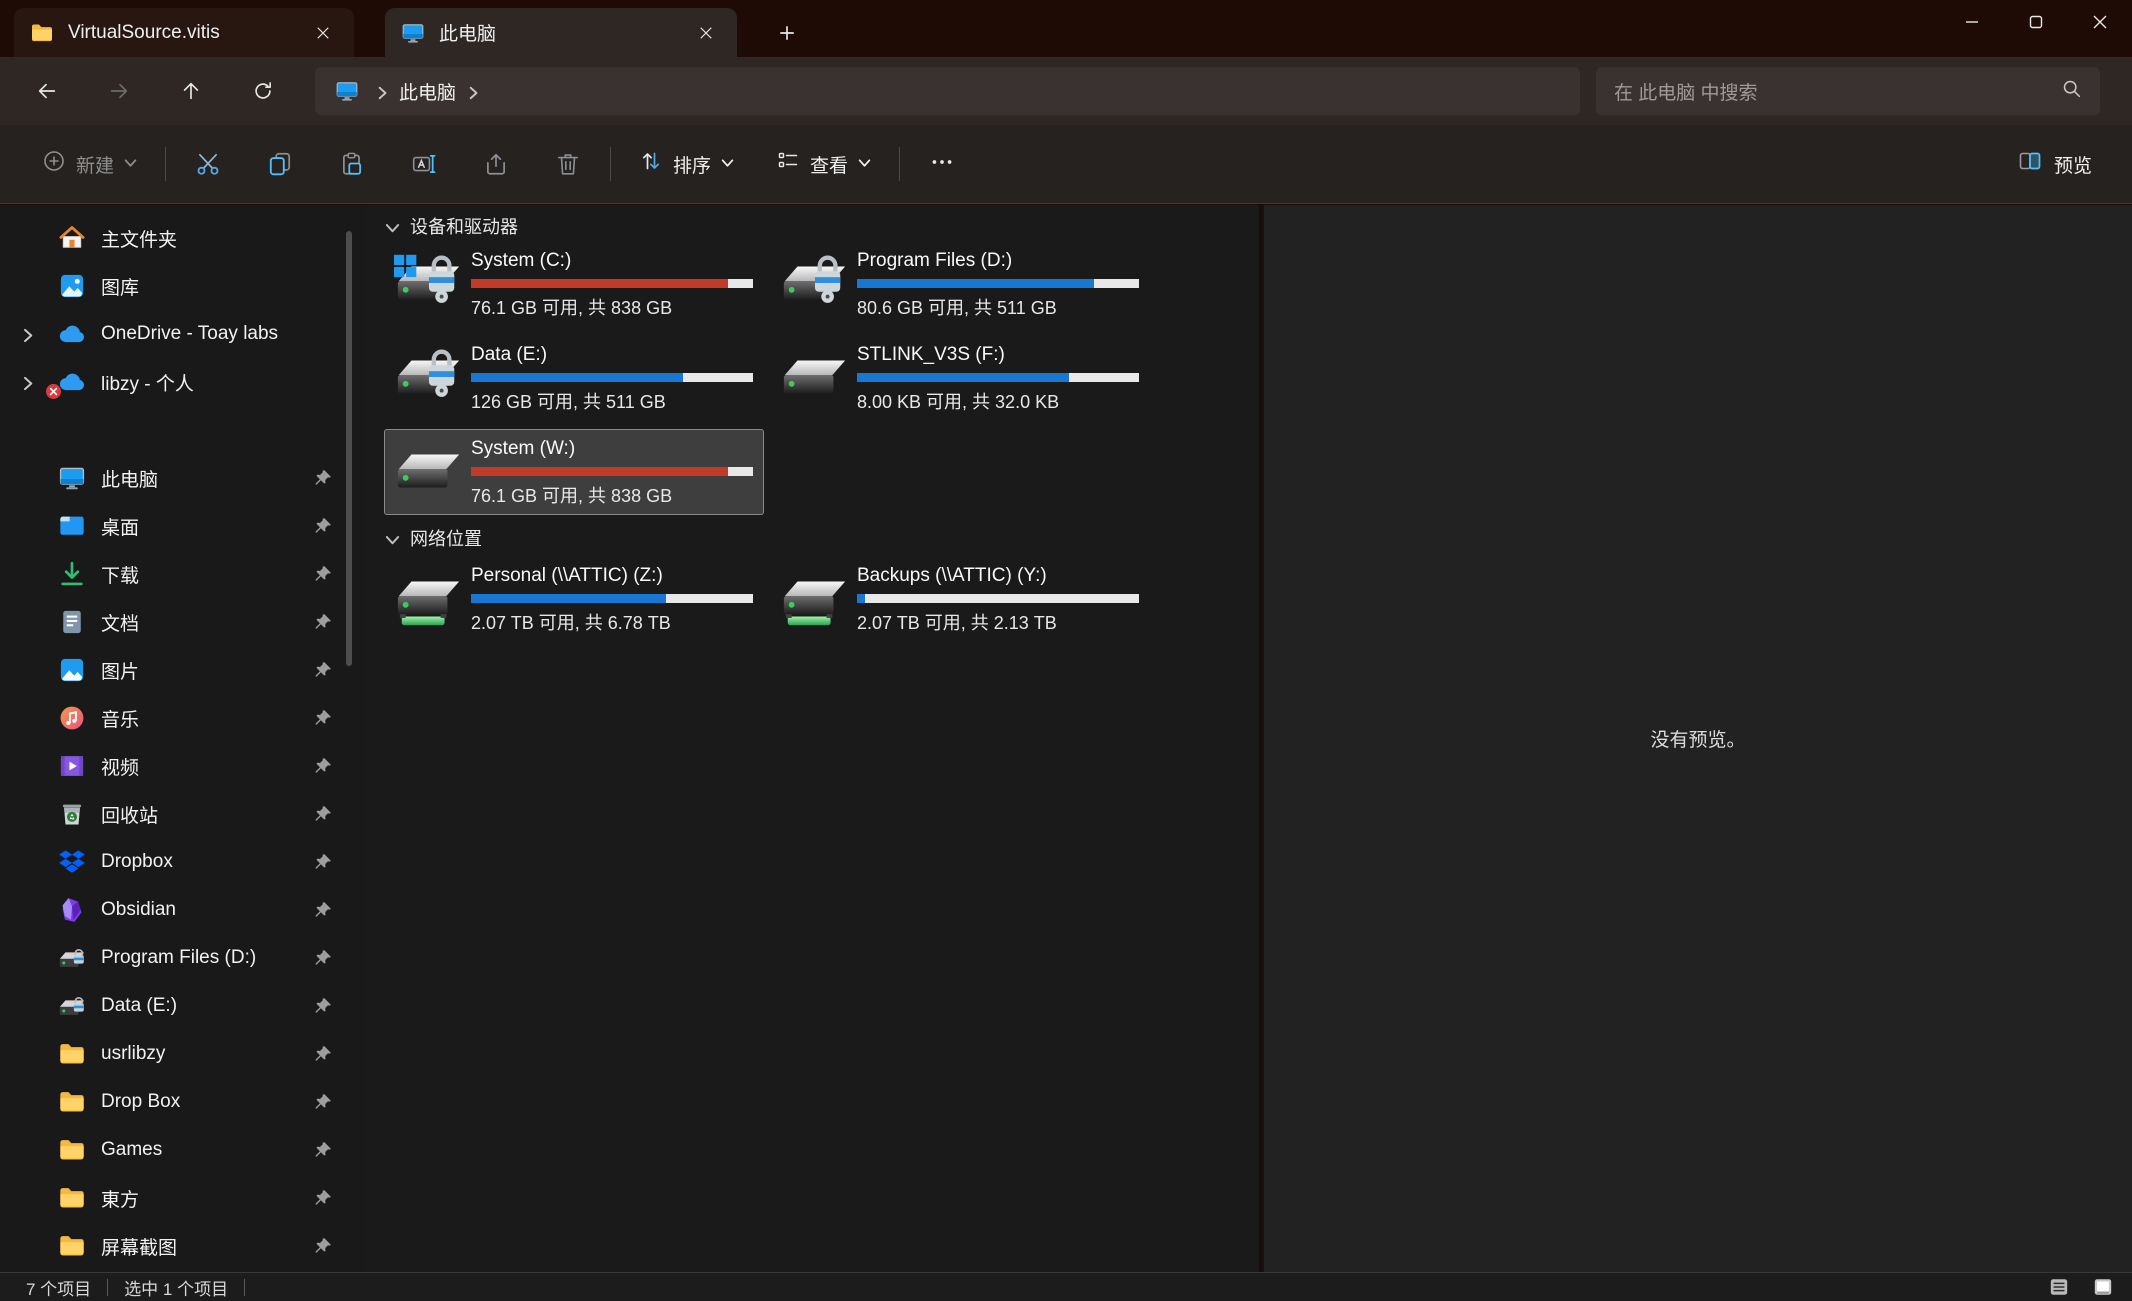 This screenshot has width=2132, height=1301. What do you see at coordinates (130, 816) in the screenshot?
I see `sidebar-item-label: 回收站` at bounding box center [130, 816].